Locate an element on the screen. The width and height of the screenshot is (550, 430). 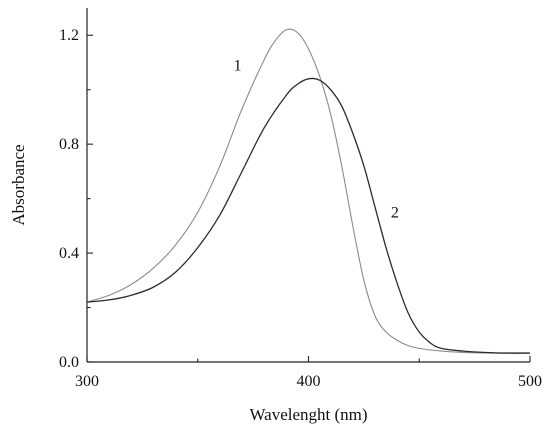
curve-label-1: 1 is located at coordinates (238, 66).